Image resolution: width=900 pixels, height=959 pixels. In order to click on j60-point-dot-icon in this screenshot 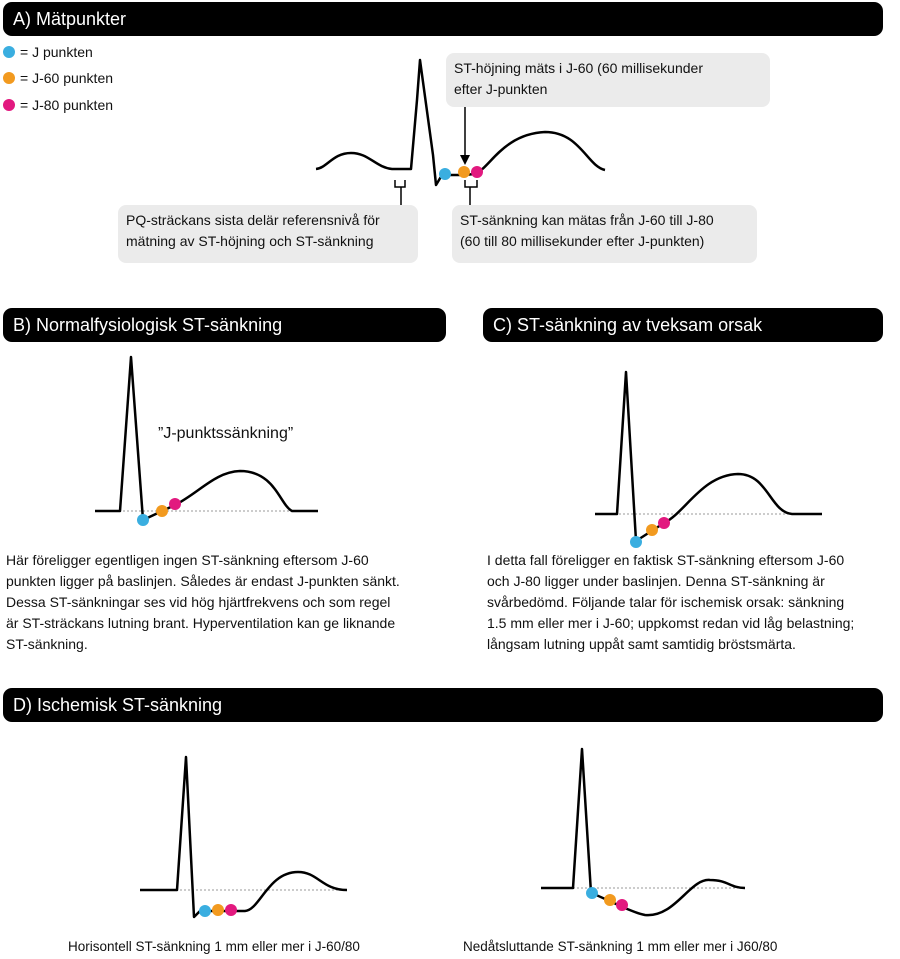, I will do `click(9, 78)`.